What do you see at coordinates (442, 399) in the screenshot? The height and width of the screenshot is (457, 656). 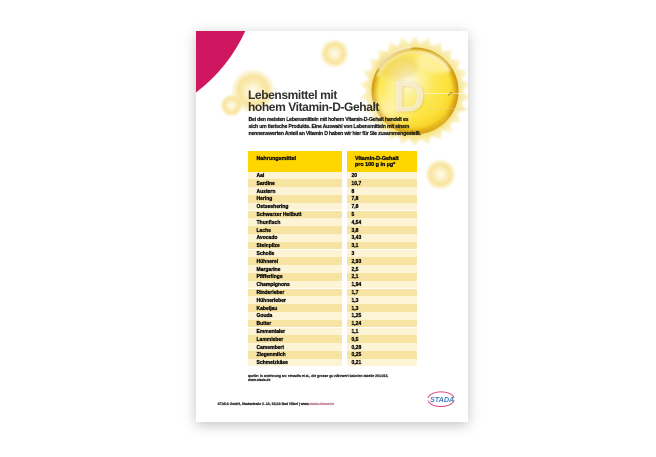 I see `svg-text: STADA` at bounding box center [442, 399].